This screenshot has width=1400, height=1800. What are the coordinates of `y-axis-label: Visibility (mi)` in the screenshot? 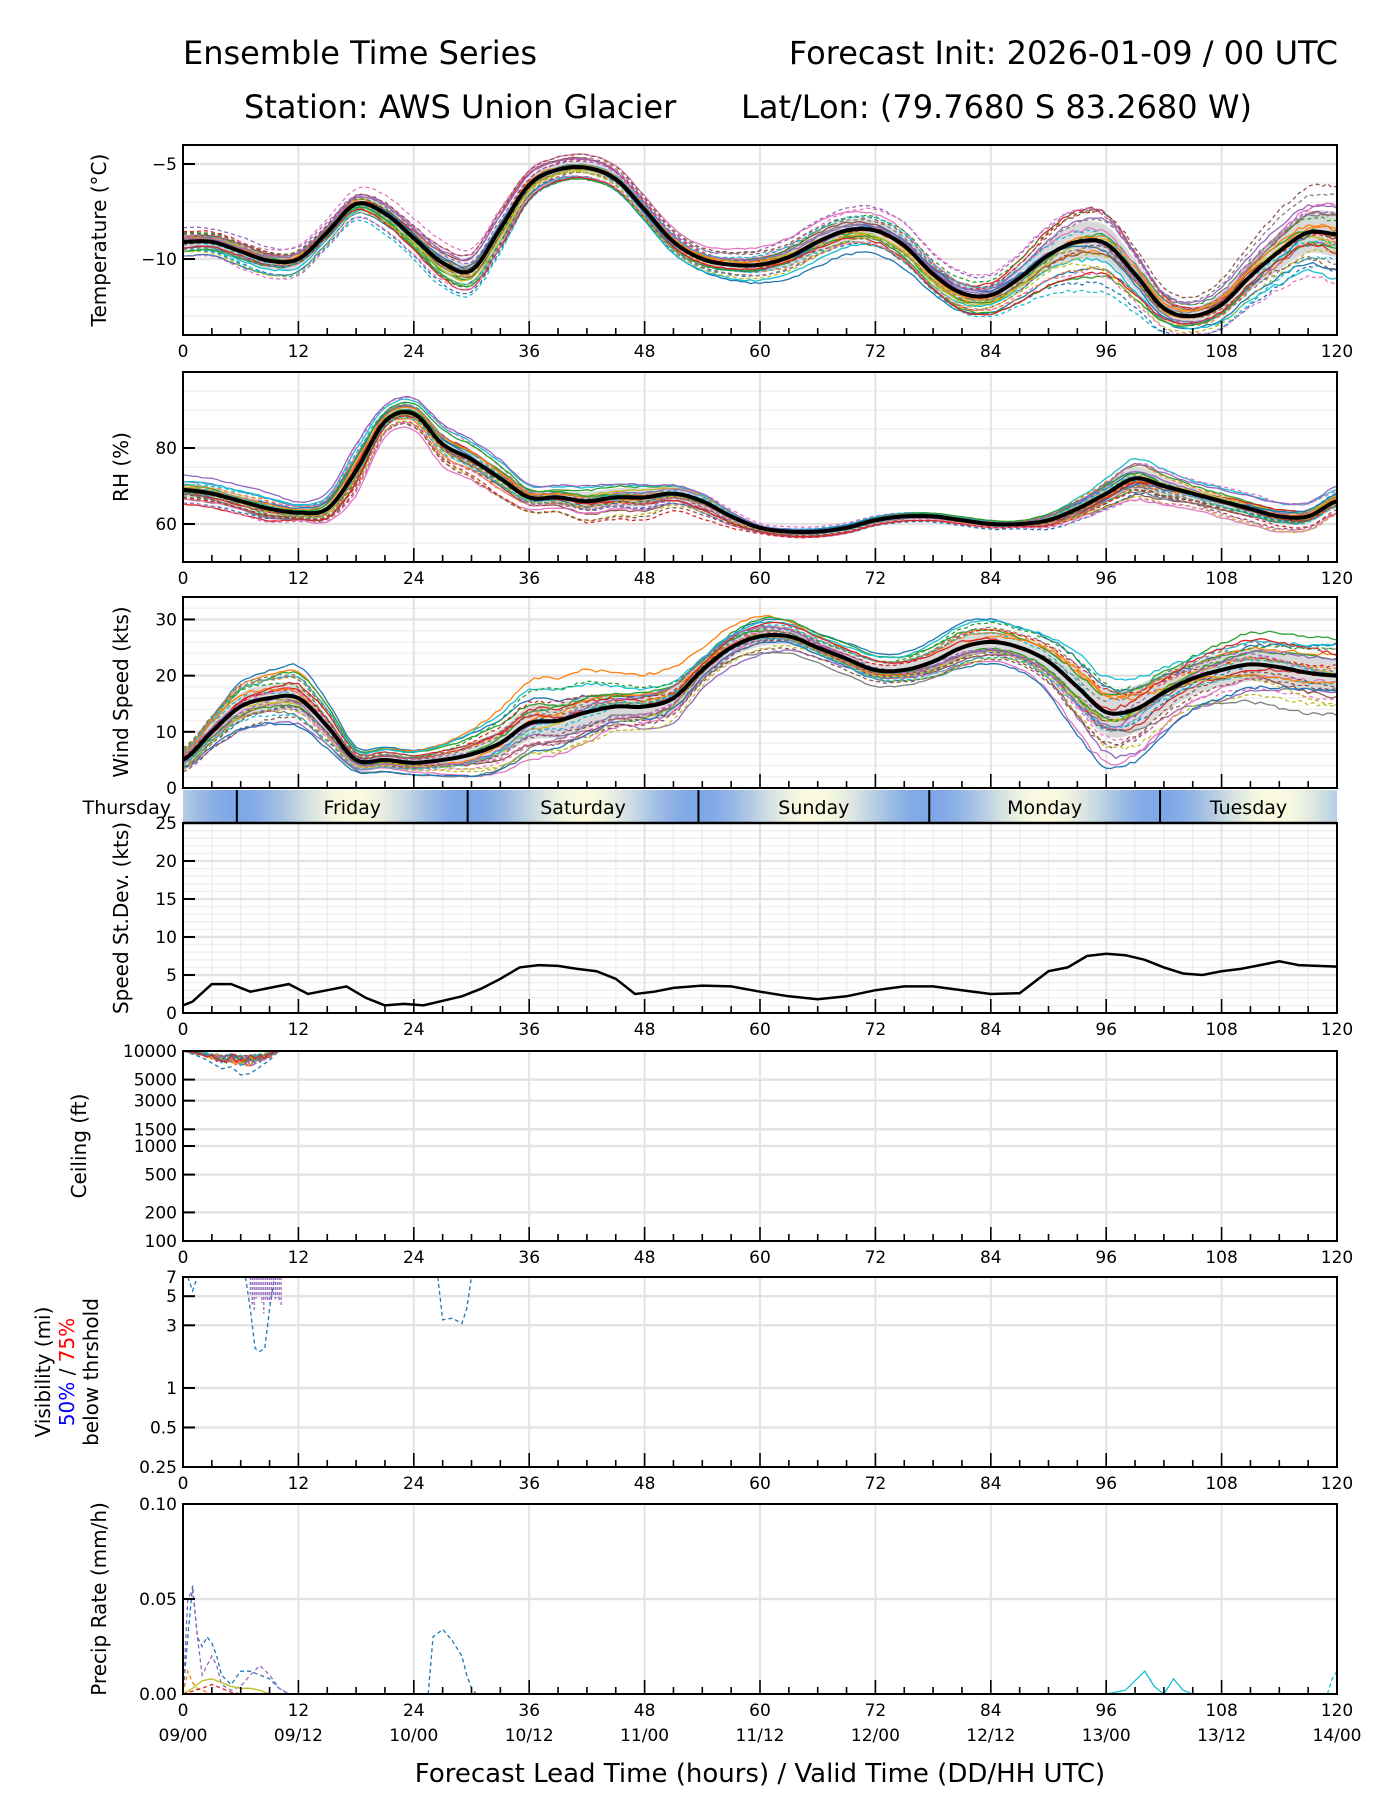 It's located at (43, 1372).